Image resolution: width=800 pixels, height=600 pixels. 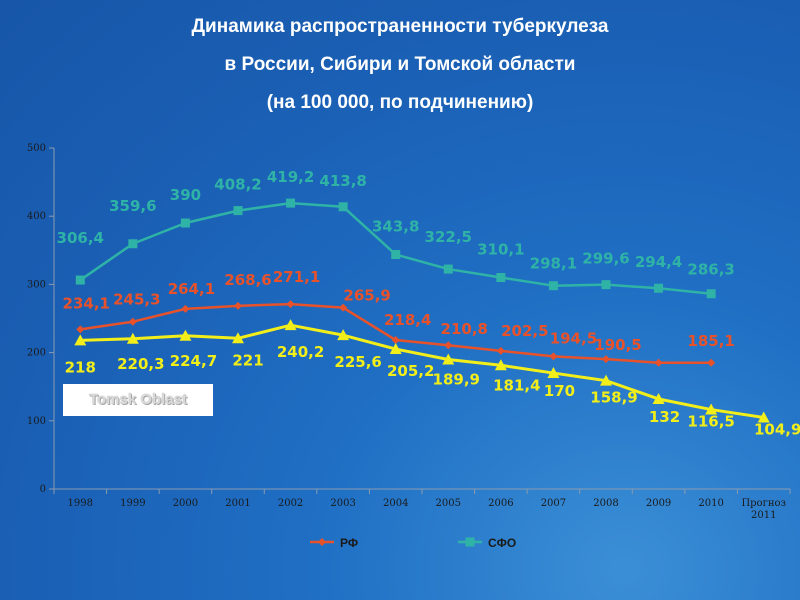 I want to click on chart-legend: РФ СФО, so click(x=413, y=543).